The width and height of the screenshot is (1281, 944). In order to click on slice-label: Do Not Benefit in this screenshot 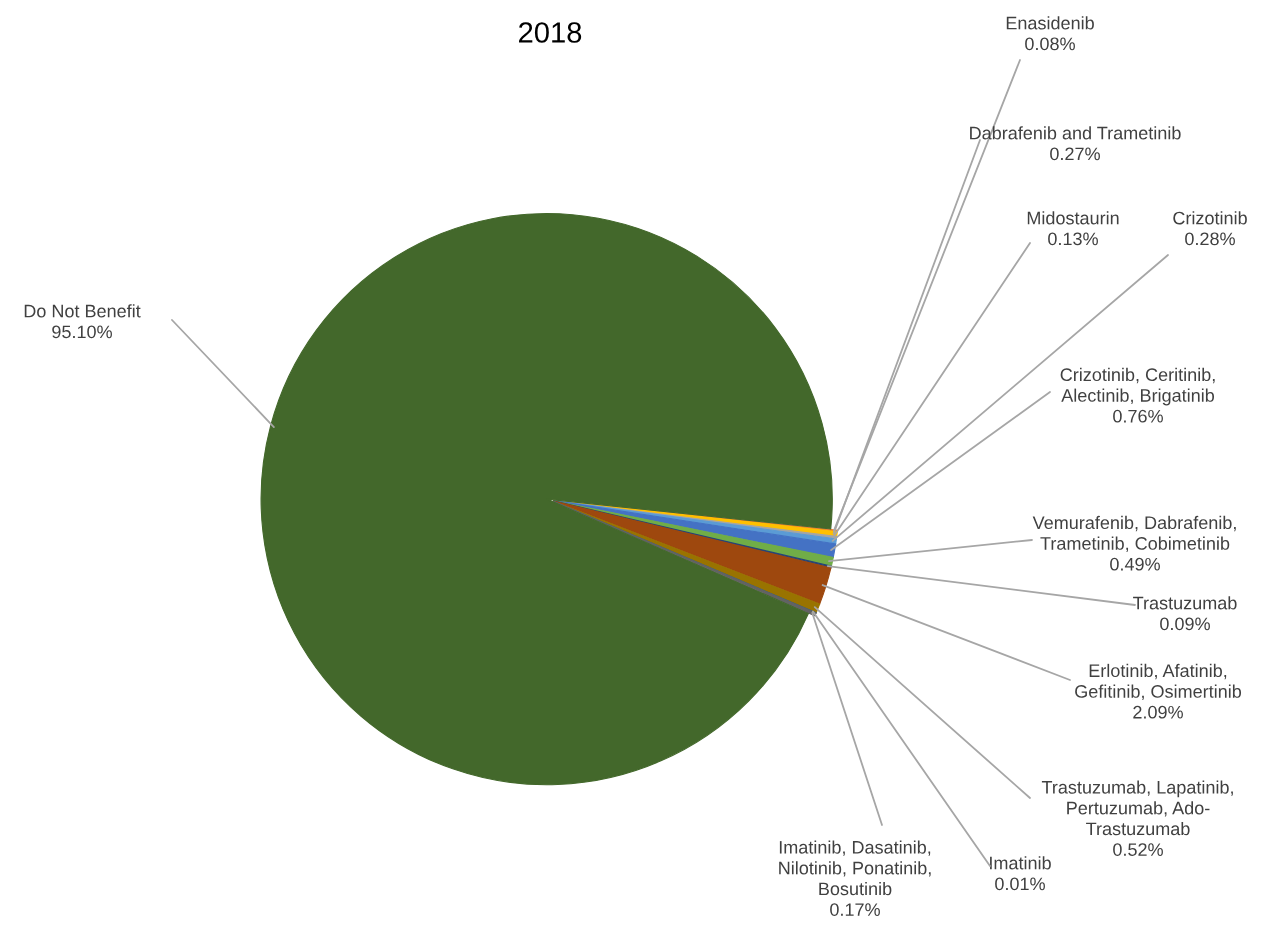, I will do `click(82, 311)`.